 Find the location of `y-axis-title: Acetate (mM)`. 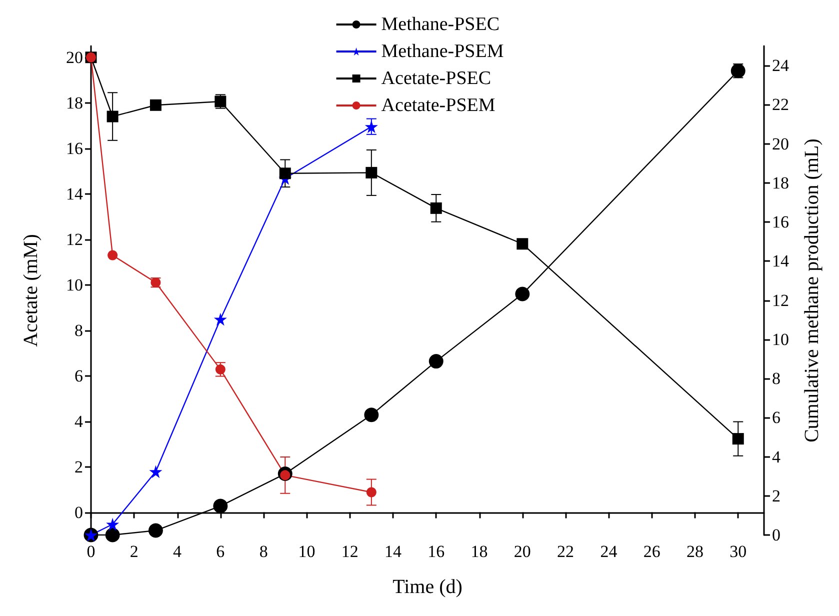

y-axis-title: Acetate (mM) is located at coordinates (31, 290).